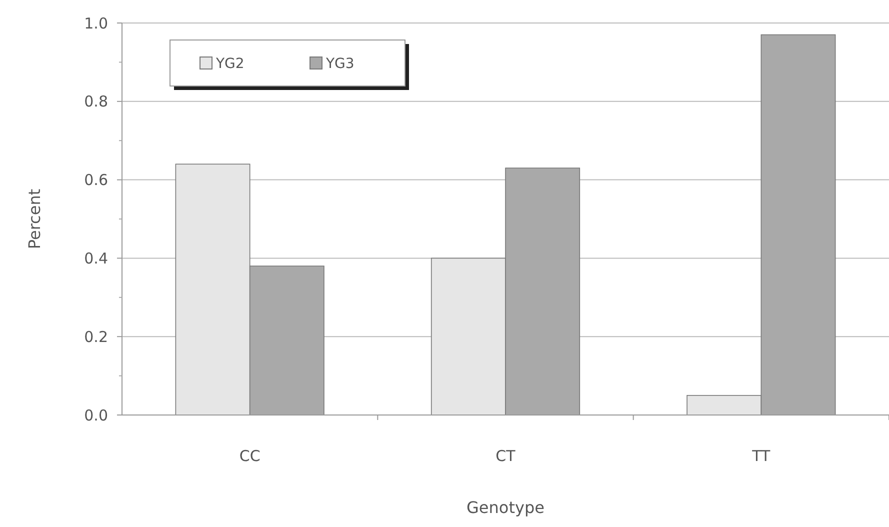 The height and width of the screenshot is (527, 889). What do you see at coordinates (96, 180) in the screenshot?
I see `y-tick-label: 0.6` at bounding box center [96, 180].